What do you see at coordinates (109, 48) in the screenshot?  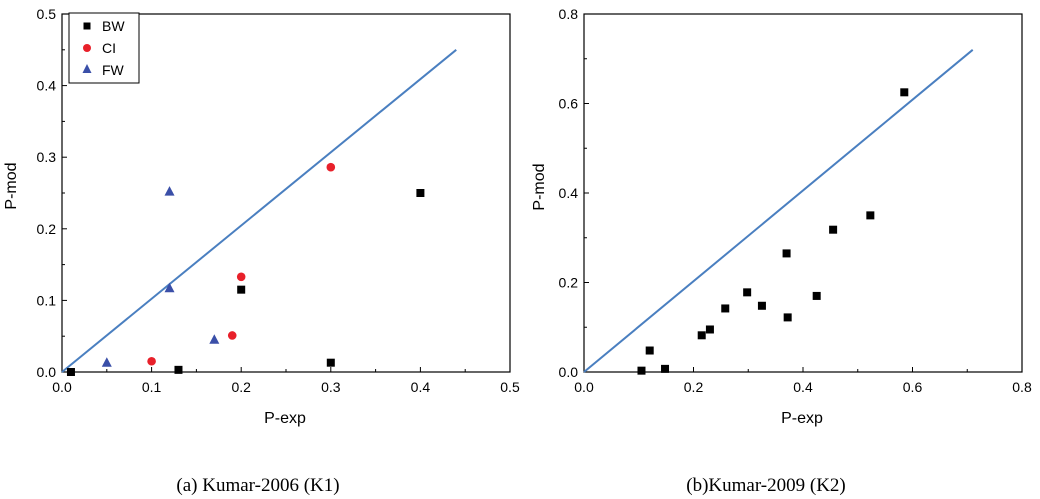 I see `legend-label-ci: CI` at bounding box center [109, 48].